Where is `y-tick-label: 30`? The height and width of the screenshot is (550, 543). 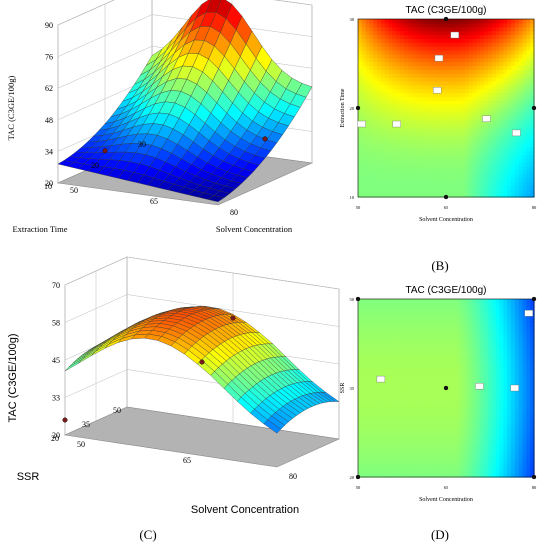
y-tick-label: 30 is located at coordinates (142, 144).